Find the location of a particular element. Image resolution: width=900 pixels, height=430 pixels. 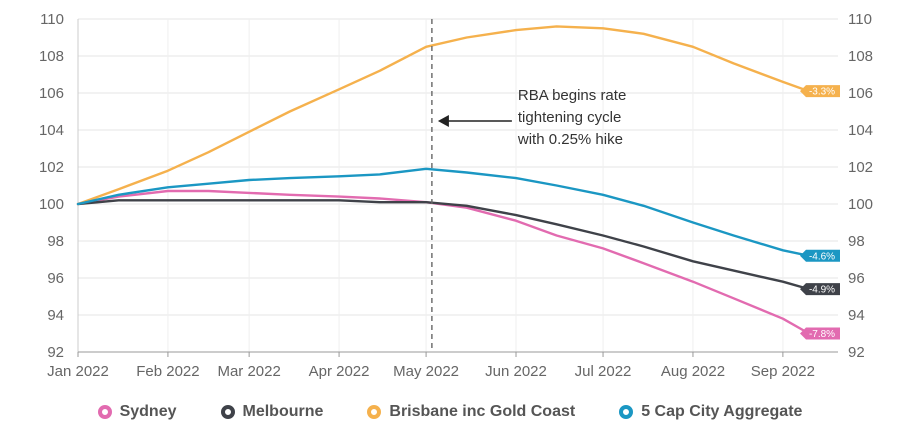

y-tick-label-right: 104 is located at coordinates (860, 130).